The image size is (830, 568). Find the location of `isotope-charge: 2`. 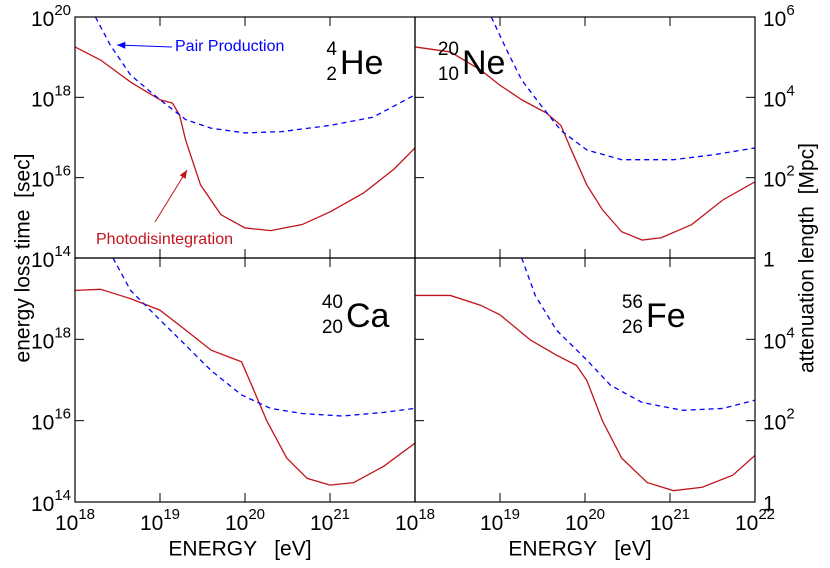

isotope-charge: 2 is located at coordinates (331, 74).